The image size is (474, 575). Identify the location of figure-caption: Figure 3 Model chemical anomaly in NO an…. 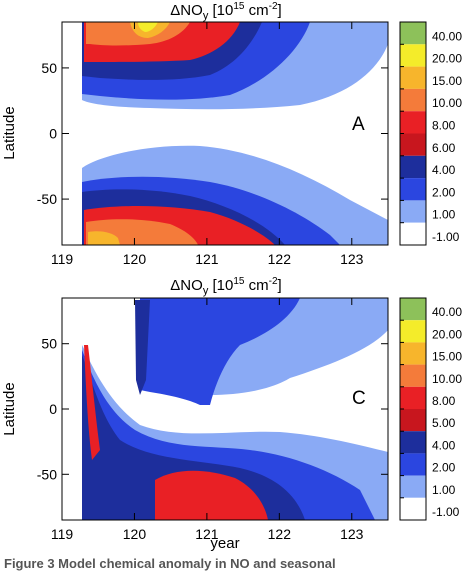
(170, 563).